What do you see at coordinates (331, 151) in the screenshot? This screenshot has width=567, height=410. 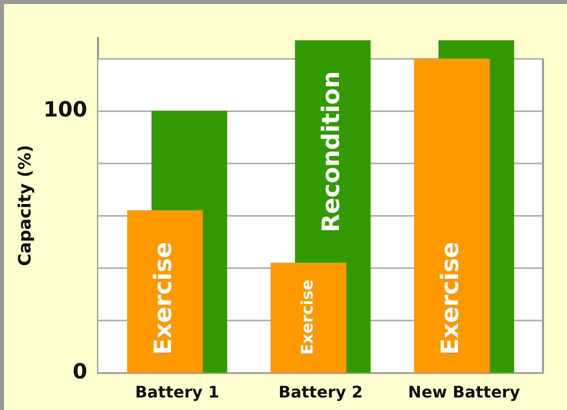 I see `series-label: Recondition` at bounding box center [331, 151].